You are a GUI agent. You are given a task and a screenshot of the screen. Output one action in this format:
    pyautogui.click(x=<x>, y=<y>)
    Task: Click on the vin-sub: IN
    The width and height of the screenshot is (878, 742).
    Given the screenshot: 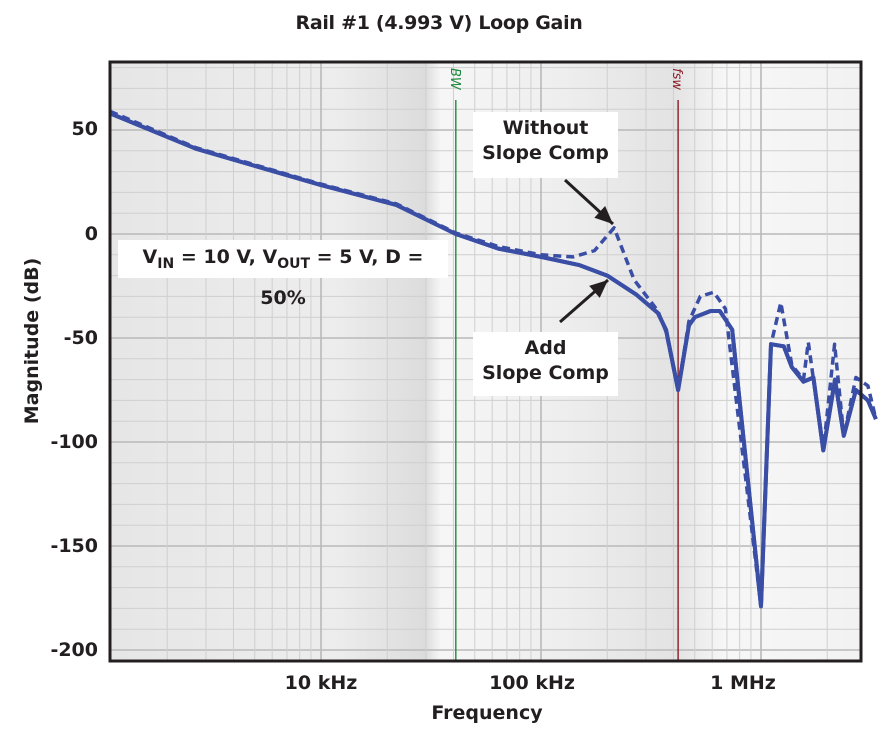 What is the action you would take?
    pyautogui.click(x=166, y=263)
    